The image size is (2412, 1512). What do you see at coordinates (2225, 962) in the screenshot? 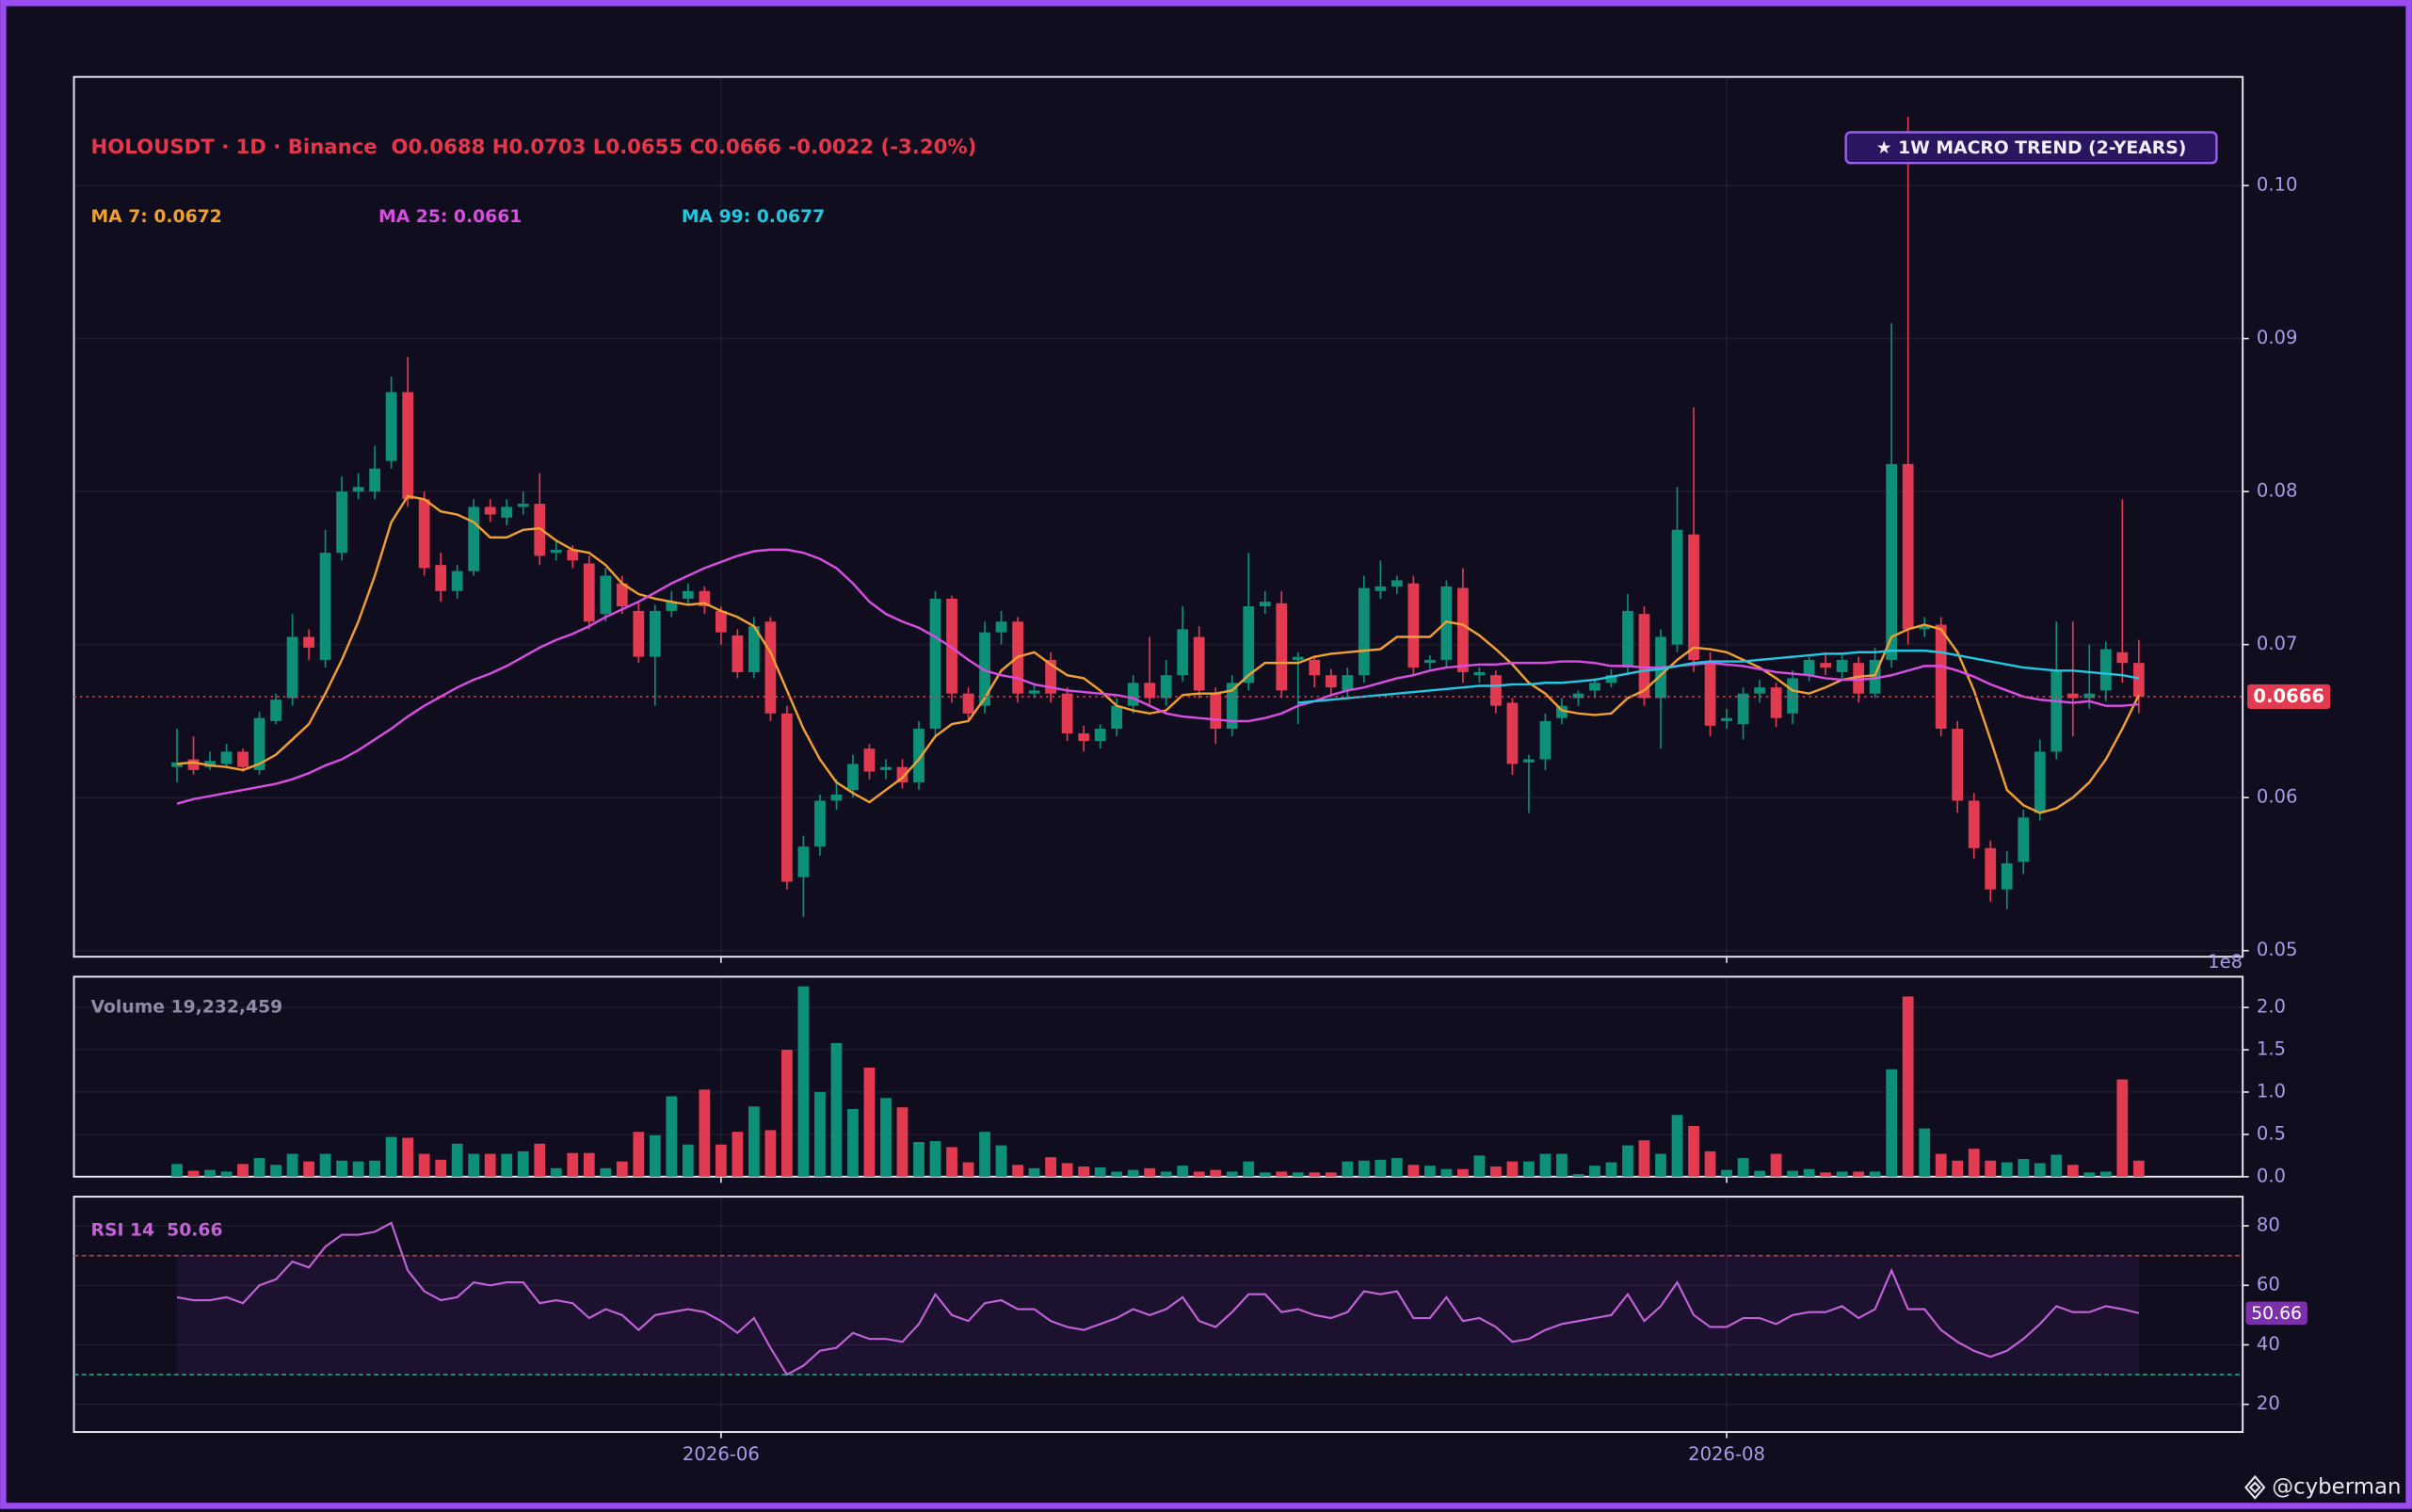
I see `offset-label: 1e8` at bounding box center [2225, 962].